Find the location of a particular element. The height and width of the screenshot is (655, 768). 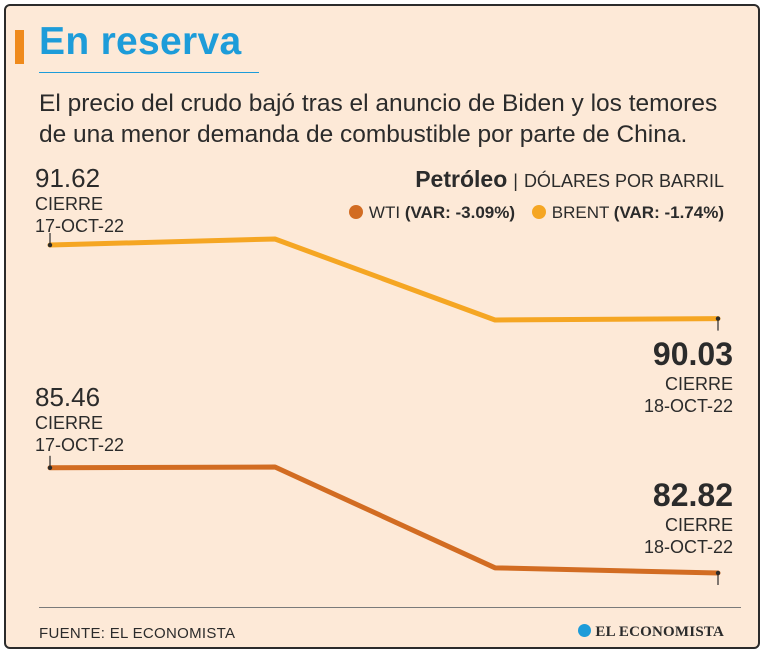

logo-mark-icon is located at coordinates (585, 630).